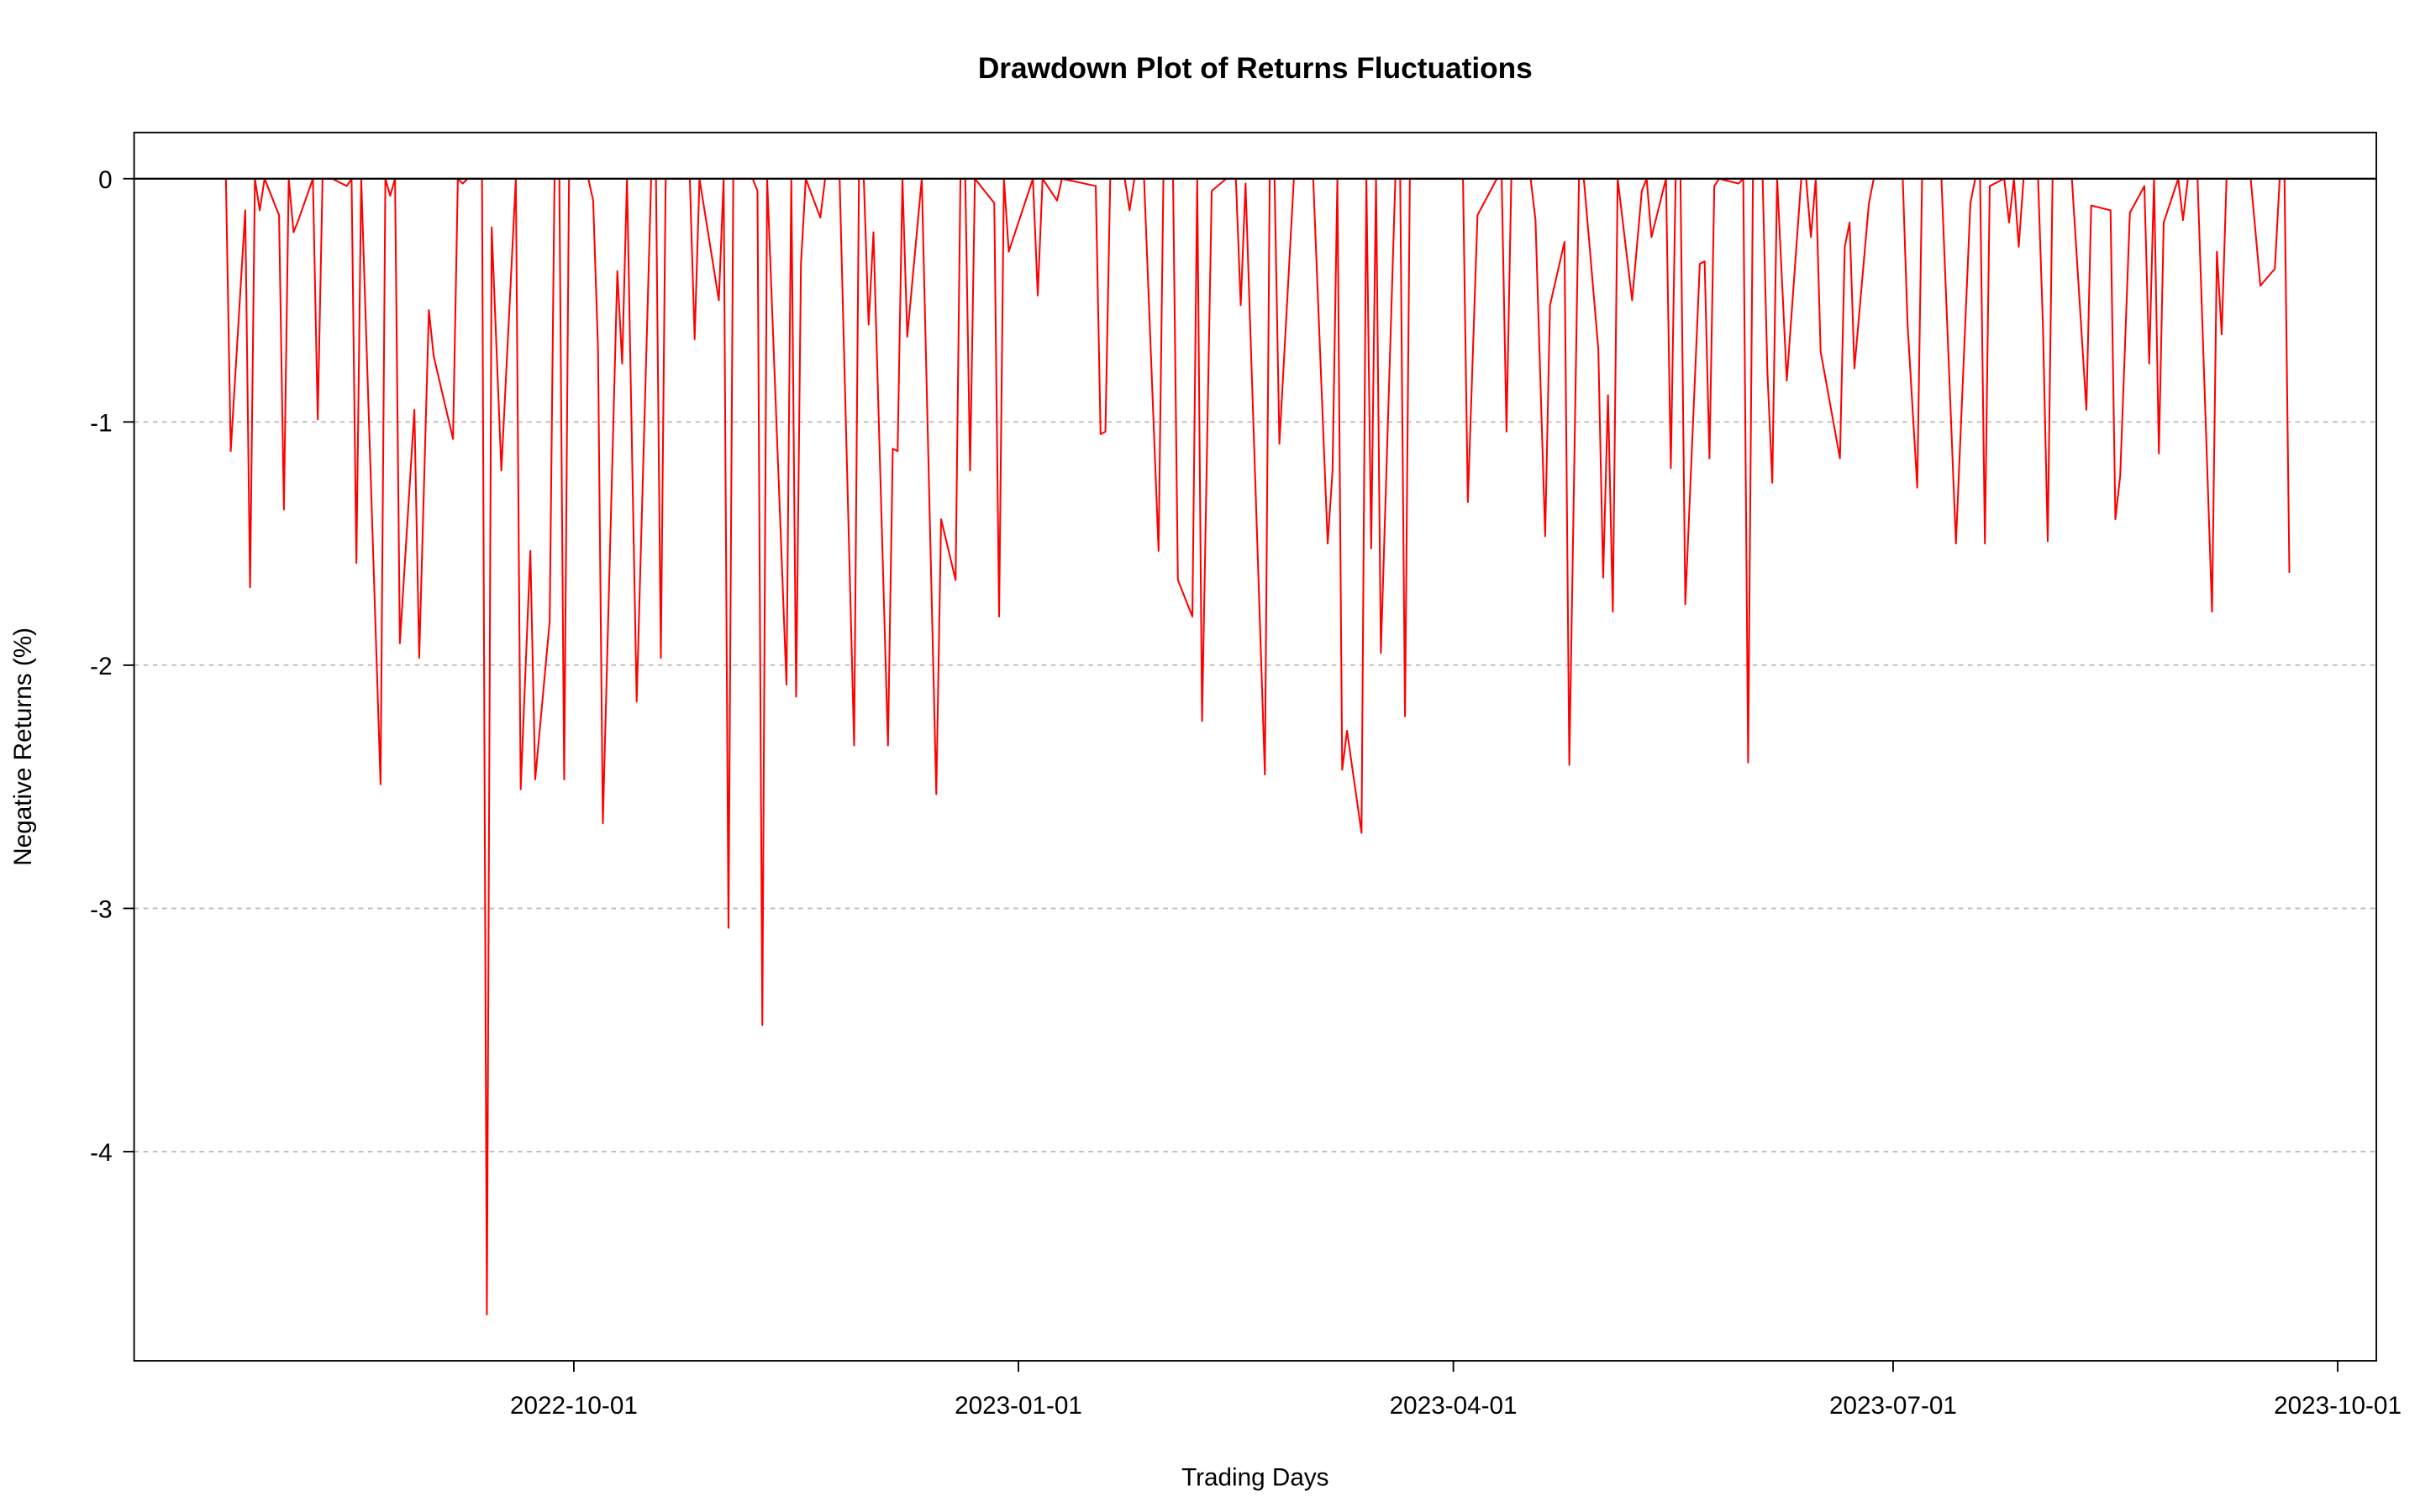 The width and height of the screenshot is (2420, 1512). I want to click on y-axis-label: Negative Returns (%), so click(23, 746).